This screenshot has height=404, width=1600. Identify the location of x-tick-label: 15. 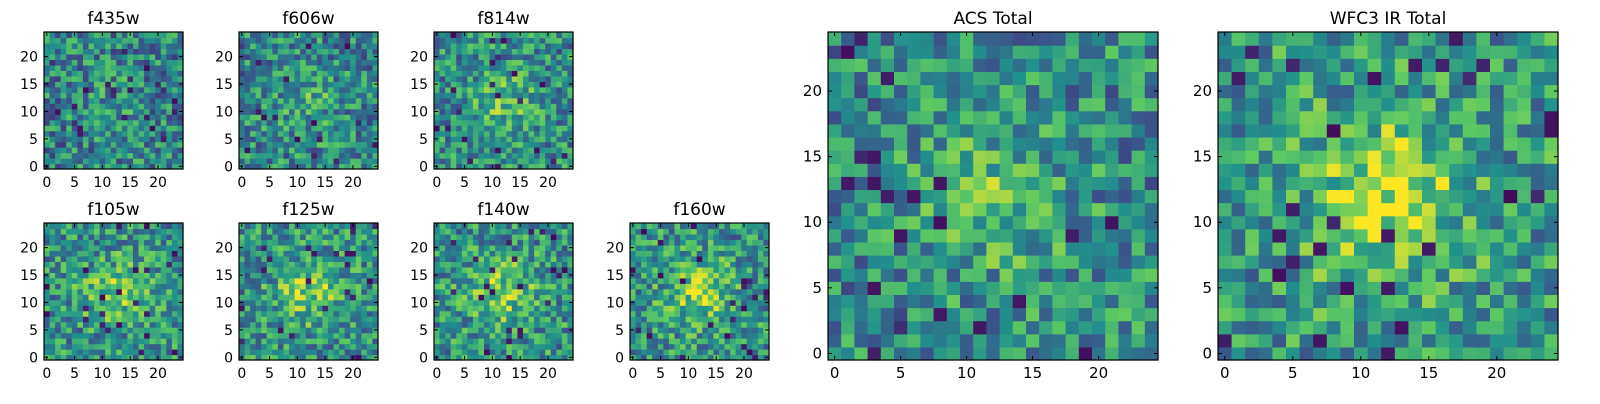
(716, 374).